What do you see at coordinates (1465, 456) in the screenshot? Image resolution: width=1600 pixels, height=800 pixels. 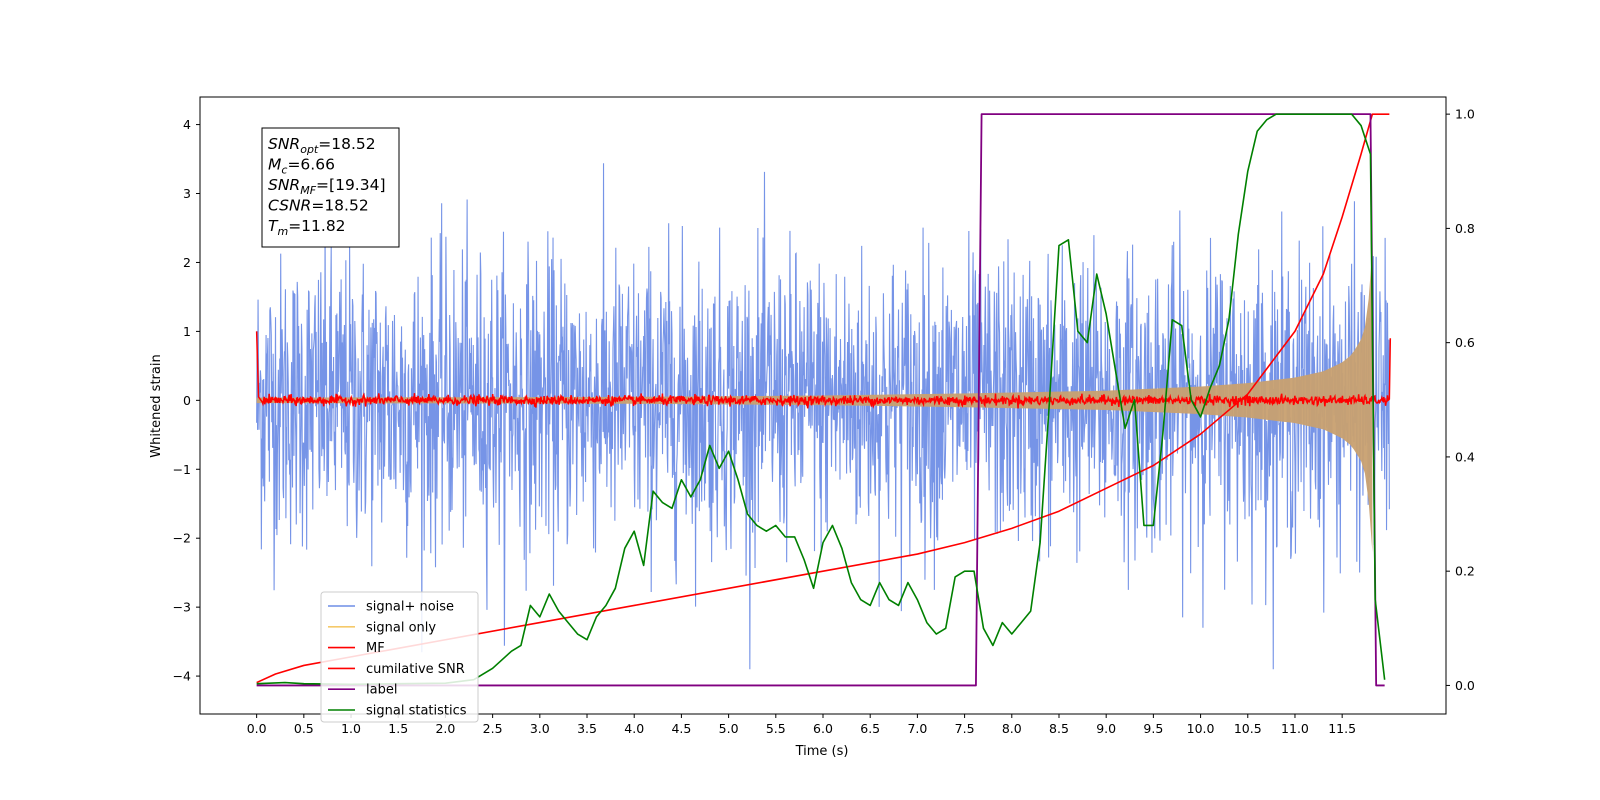 I see `y-right-tick-label: 0.4` at bounding box center [1465, 456].